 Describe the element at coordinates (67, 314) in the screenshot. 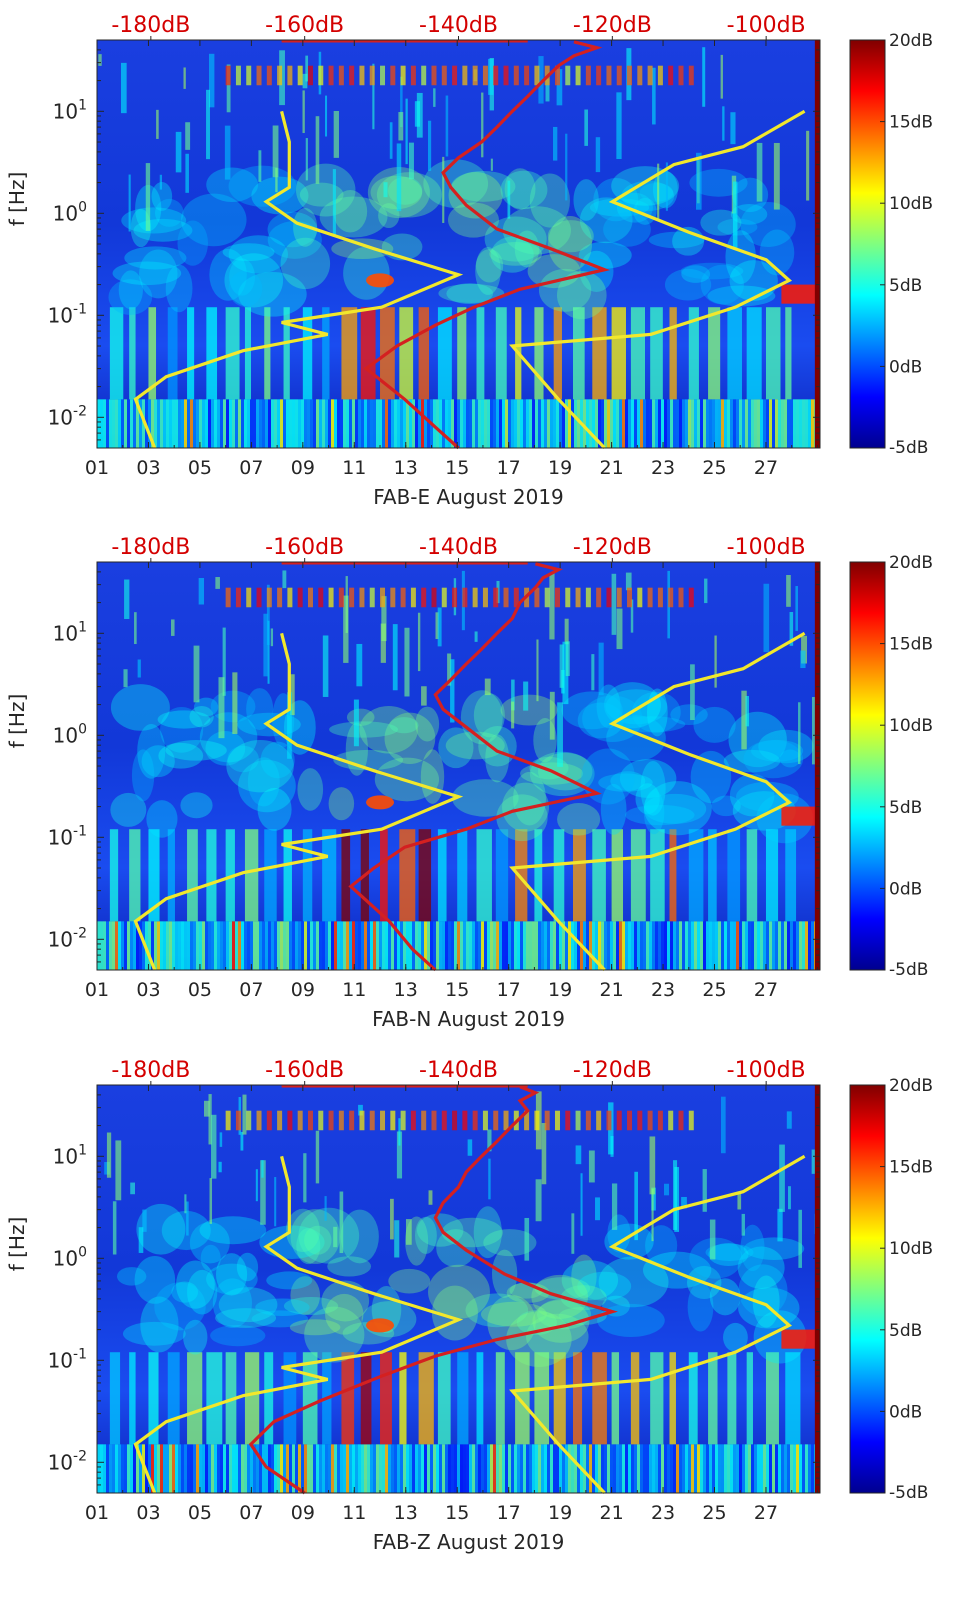

I see `y-tick-label: 10⁻¹` at that location.